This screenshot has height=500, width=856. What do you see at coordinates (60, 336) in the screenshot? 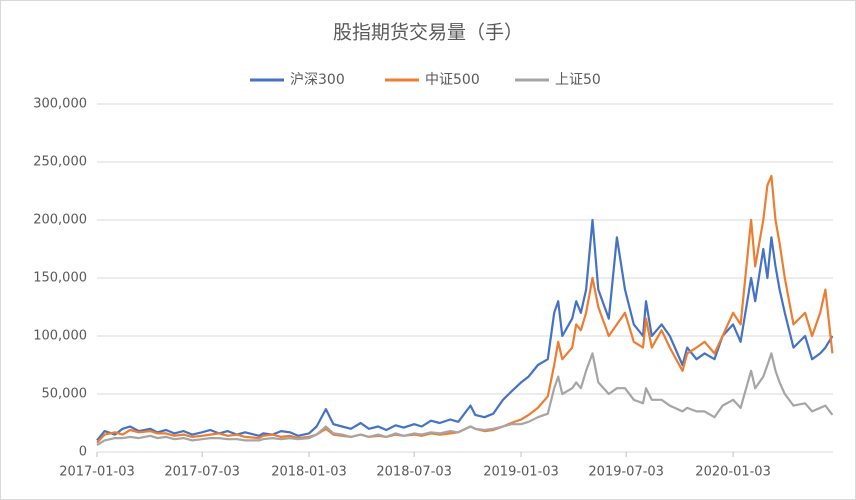
I see `y-tick-label: 100,000` at bounding box center [60, 336].